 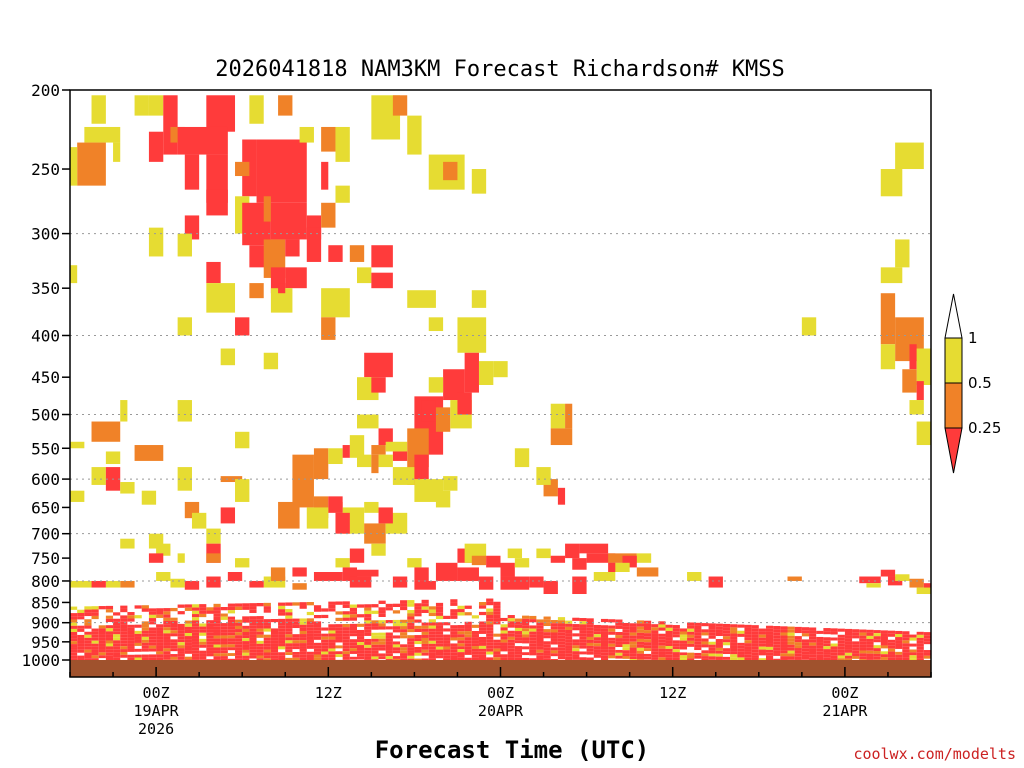 I want to click on y-tick-label: 650, so click(x=45, y=507).